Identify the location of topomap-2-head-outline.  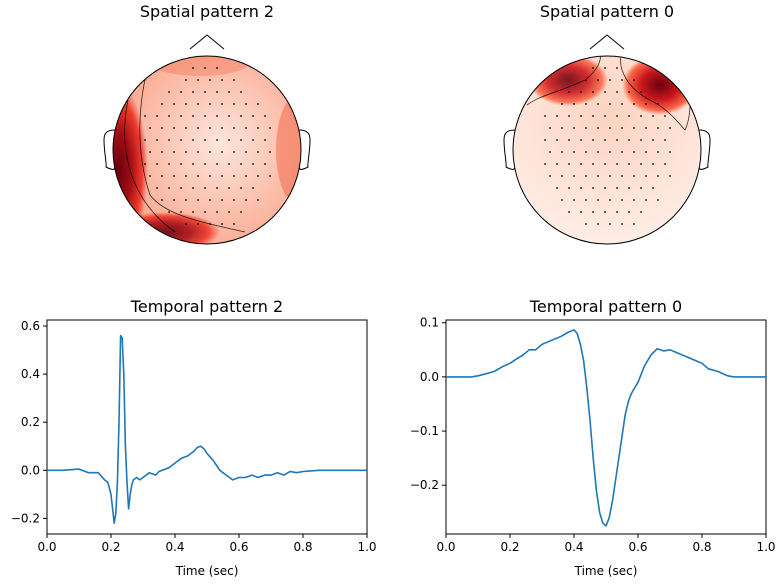
(607, 150).